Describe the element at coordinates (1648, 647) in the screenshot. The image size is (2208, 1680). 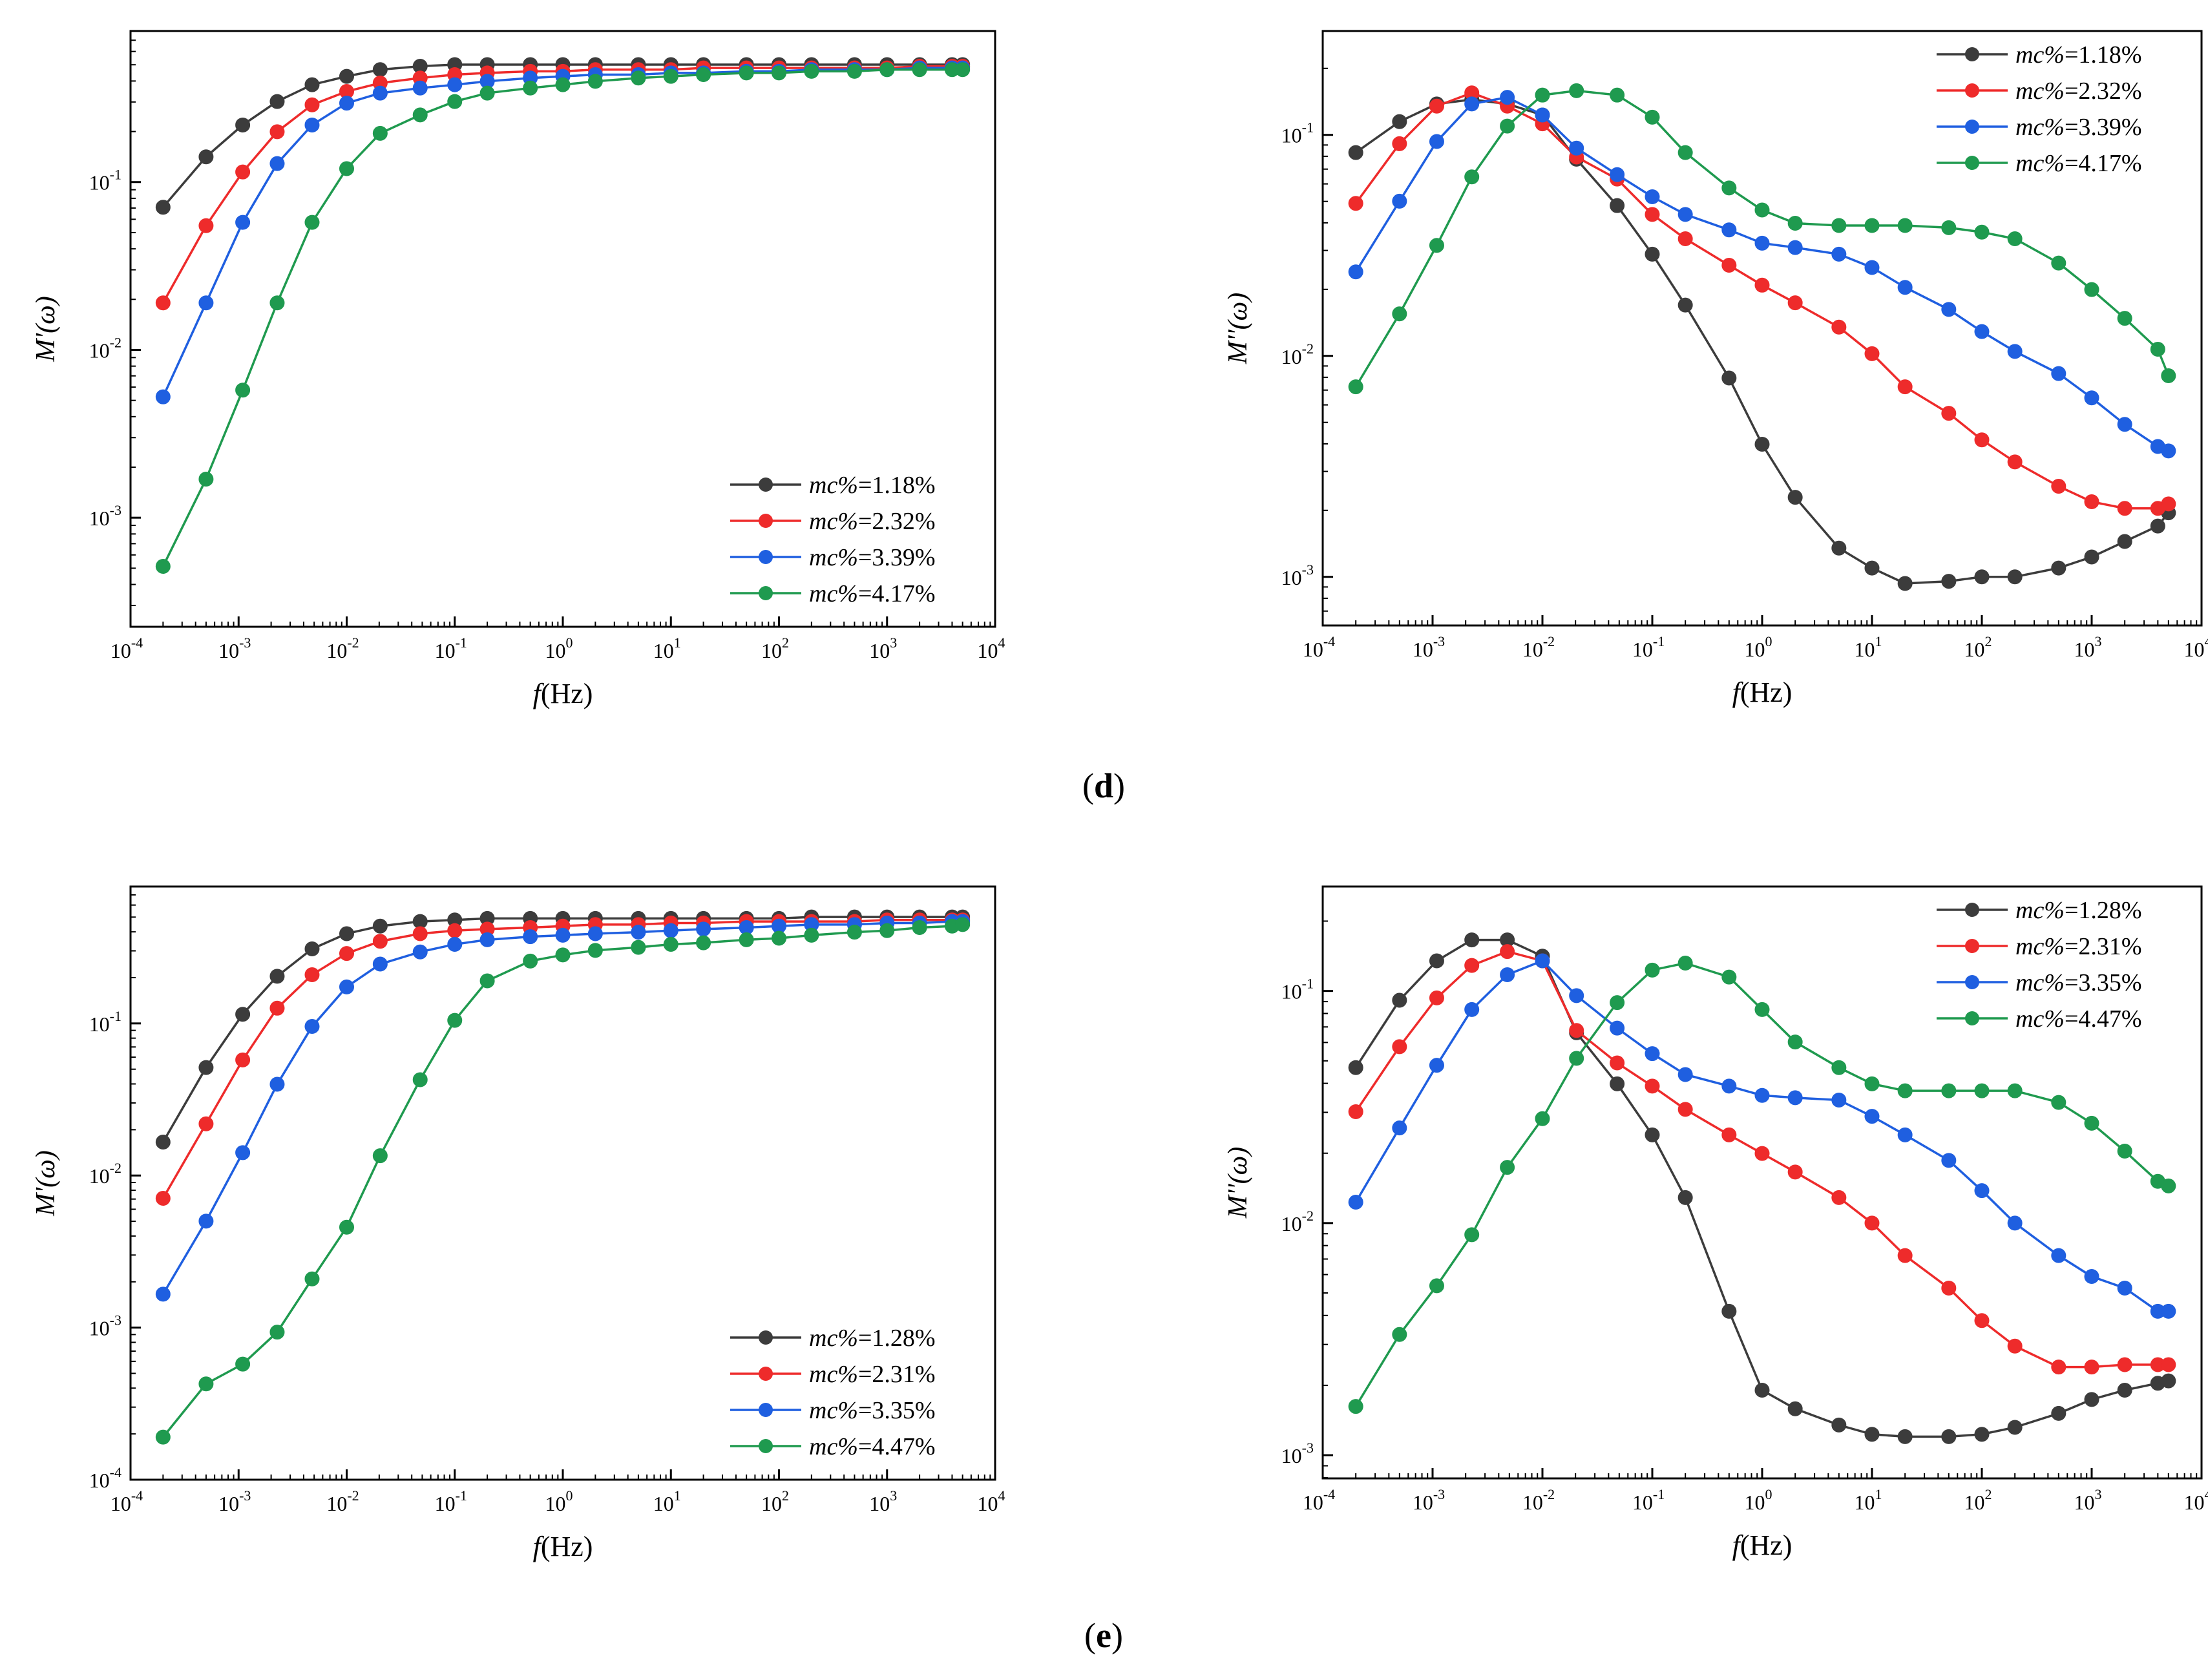
I see `x-tick-label: 10⁻¹` at that location.